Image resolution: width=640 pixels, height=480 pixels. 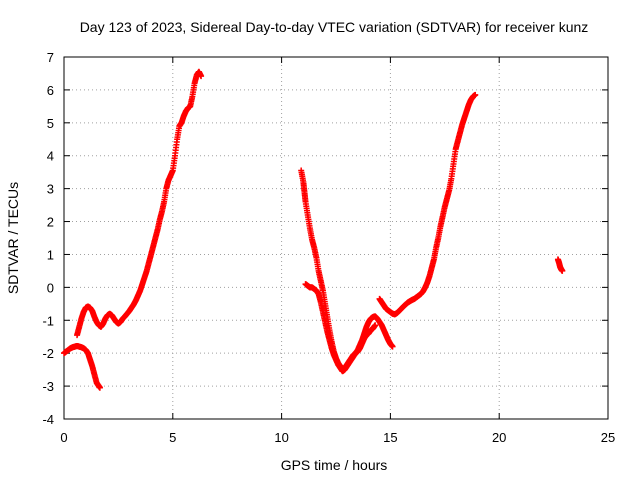 I want to click on y-tick-label: -3, so click(x=48, y=386).